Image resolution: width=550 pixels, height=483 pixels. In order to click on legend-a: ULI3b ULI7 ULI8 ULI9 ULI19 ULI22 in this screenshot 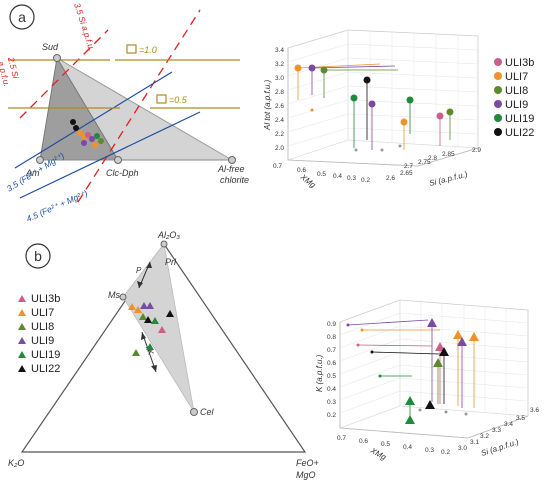, I will do `click(514, 98)`.